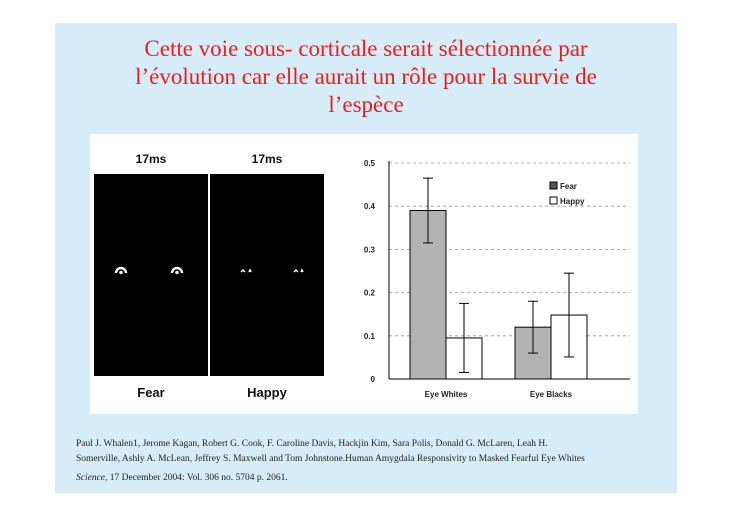 The height and width of the screenshot is (517, 732). What do you see at coordinates (370, 293) in the screenshot?
I see `y-tick-label: 0.2` at bounding box center [370, 293].